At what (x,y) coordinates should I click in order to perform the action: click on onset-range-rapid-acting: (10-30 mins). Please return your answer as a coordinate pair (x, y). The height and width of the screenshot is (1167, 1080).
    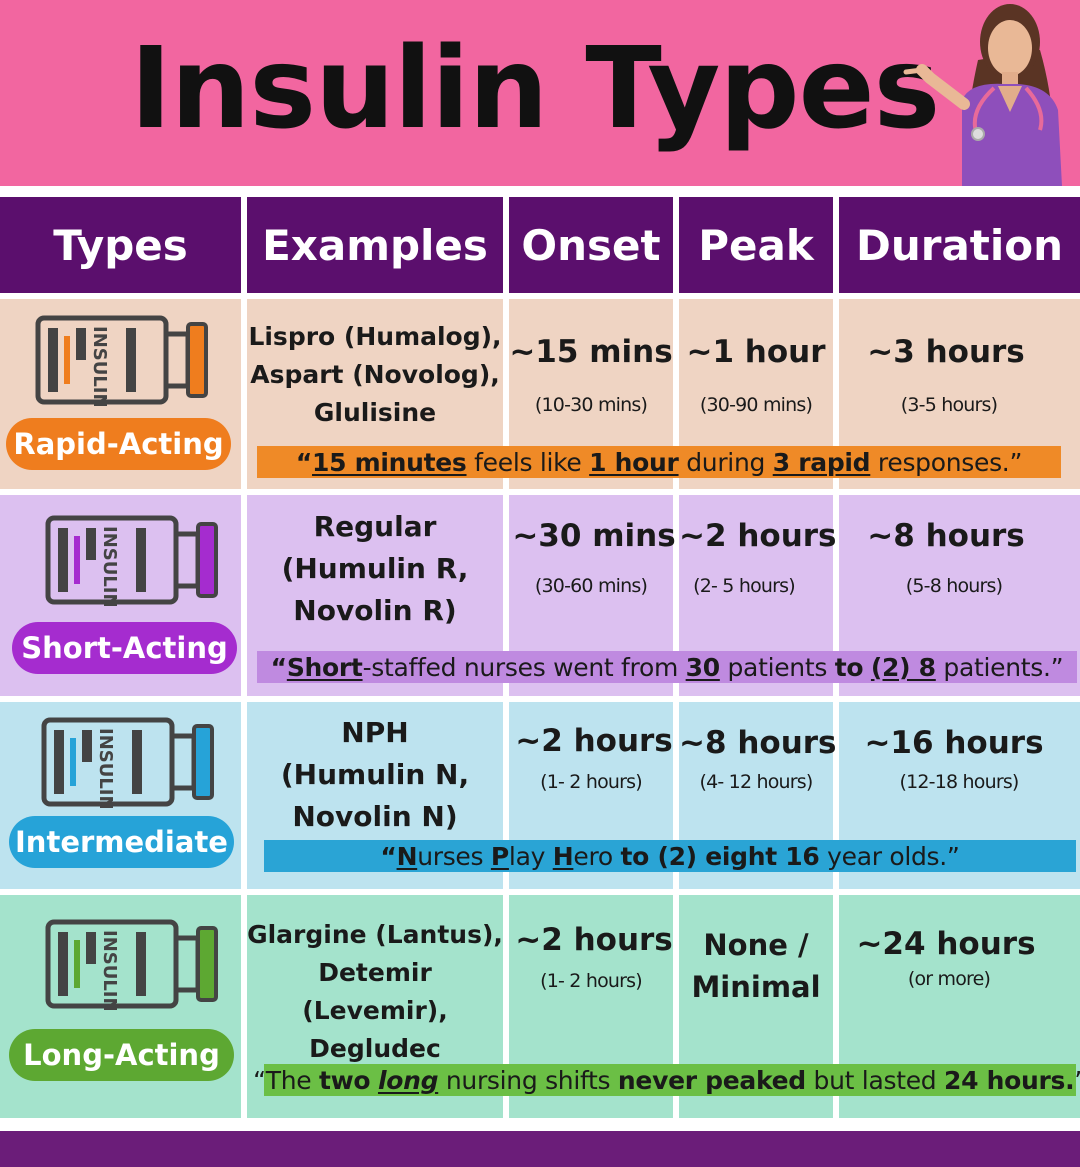
    Looking at the image, I should click on (591, 405).